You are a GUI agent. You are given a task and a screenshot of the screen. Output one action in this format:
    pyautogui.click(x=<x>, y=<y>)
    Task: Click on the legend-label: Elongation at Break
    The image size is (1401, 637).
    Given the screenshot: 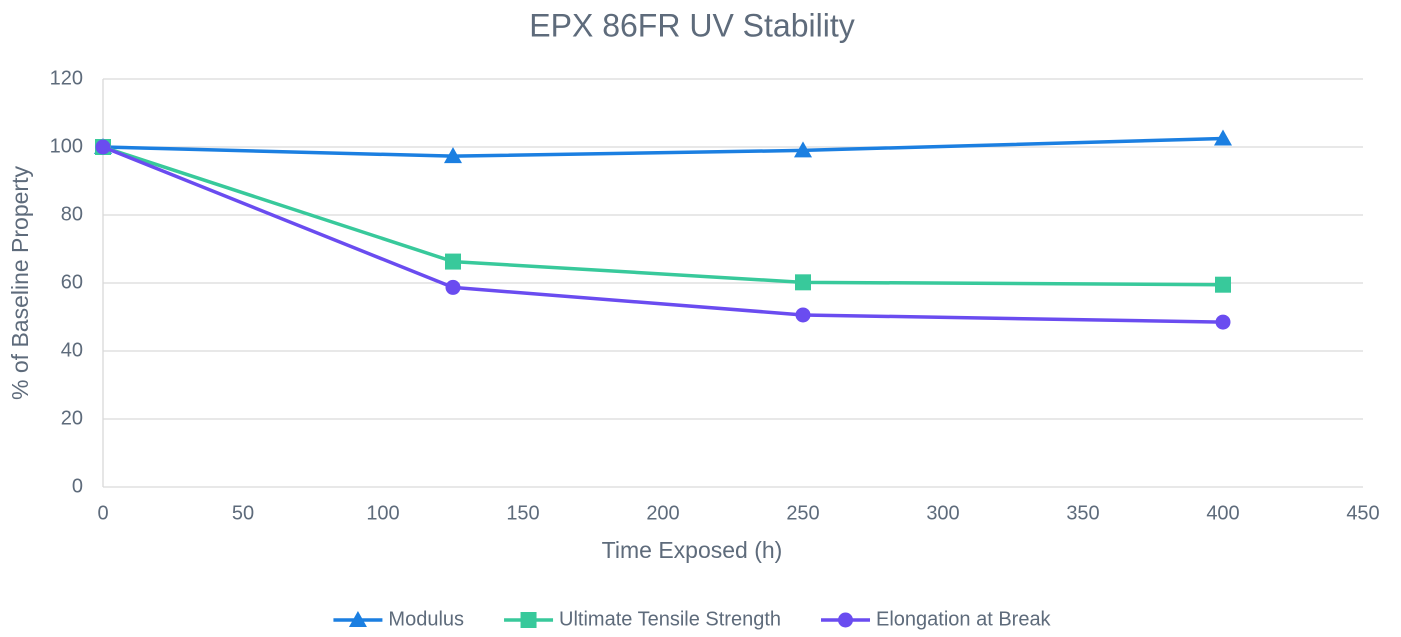 What is the action you would take?
    pyautogui.click(x=964, y=619)
    